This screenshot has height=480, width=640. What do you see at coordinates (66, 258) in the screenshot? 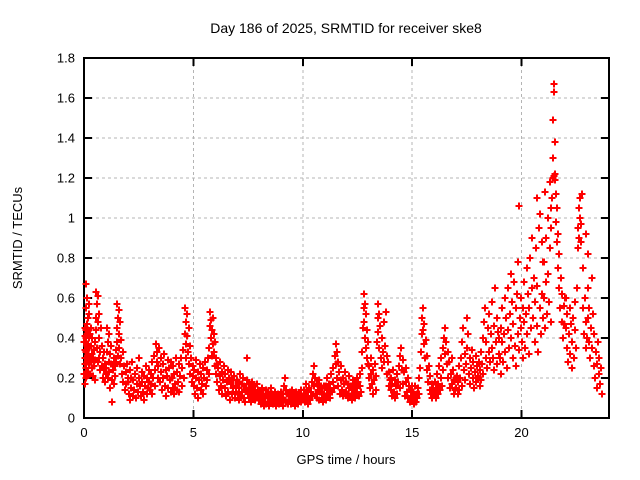
I see `y-tick-label: 0.8` at bounding box center [66, 258].